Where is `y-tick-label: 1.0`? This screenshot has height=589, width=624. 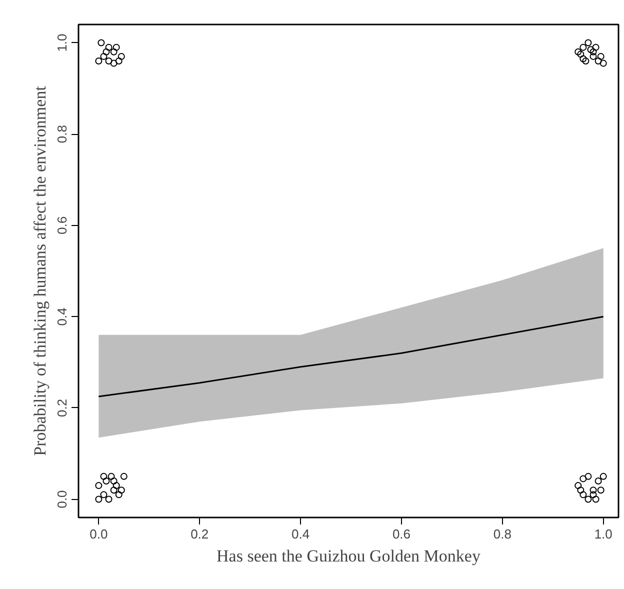 y-tick-label: 1.0 is located at coordinates (62, 43).